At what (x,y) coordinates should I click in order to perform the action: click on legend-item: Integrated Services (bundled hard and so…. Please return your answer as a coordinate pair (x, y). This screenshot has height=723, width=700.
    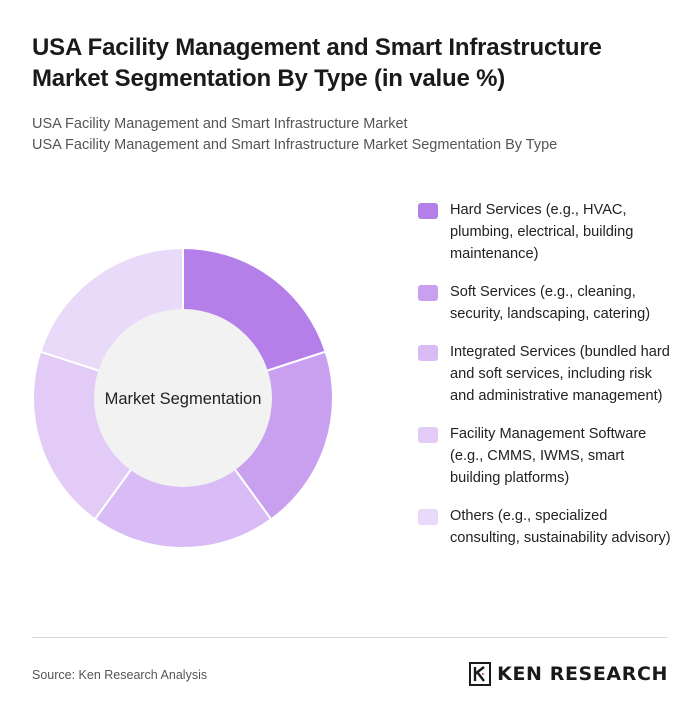
    Looking at the image, I should click on (548, 374).